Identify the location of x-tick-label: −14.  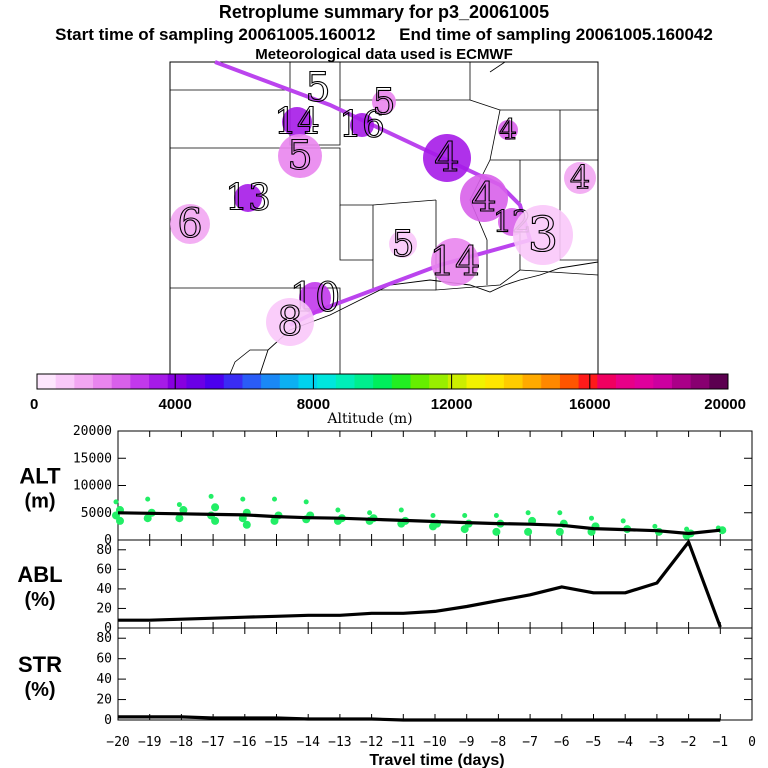
(308, 742).